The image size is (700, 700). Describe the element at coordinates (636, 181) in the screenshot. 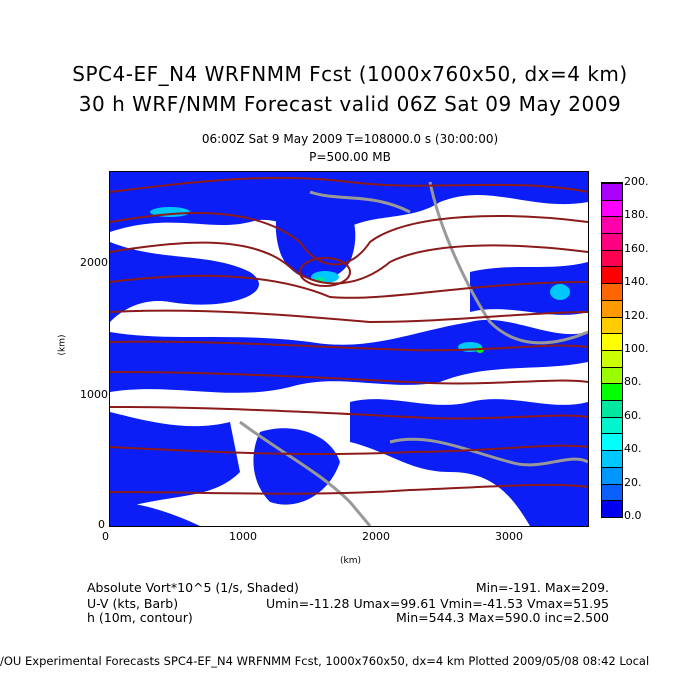

I see `colorbar-label: 200.` at that location.